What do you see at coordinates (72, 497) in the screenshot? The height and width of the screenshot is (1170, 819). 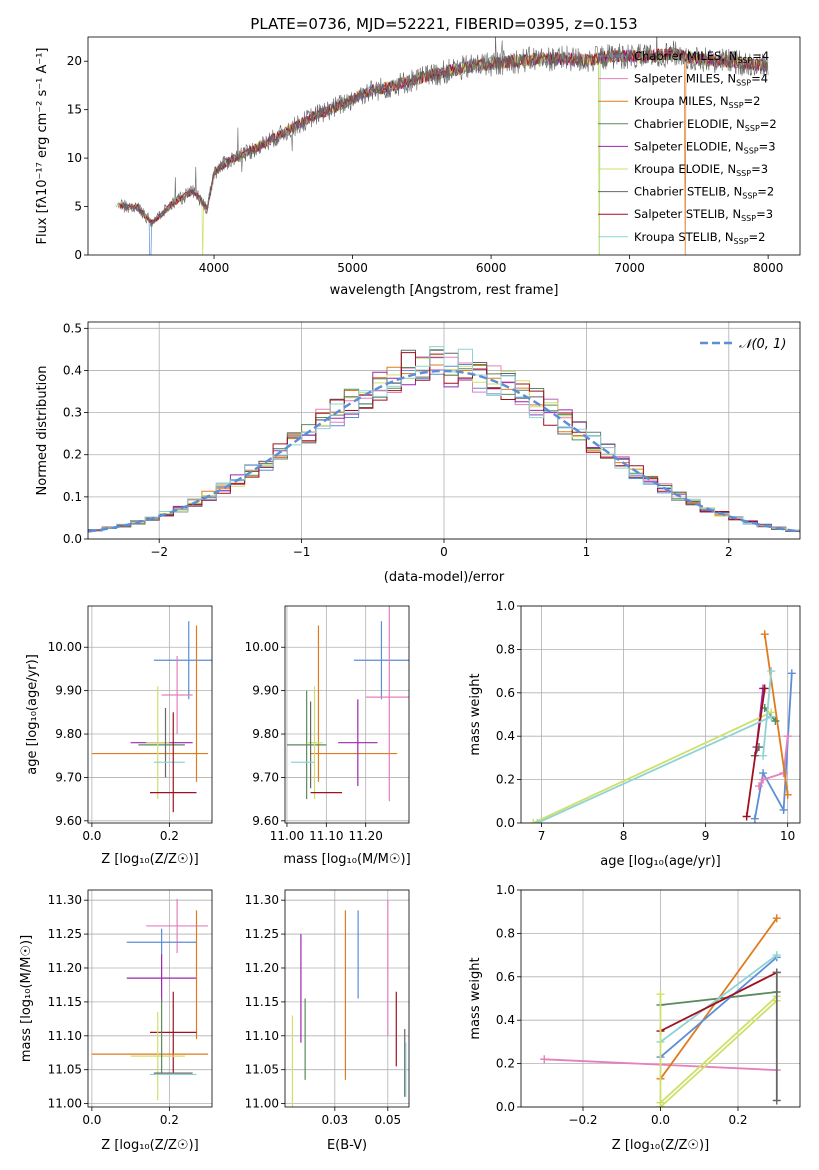 I see `y-tick-label: 0.1` at bounding box center [72, 497].